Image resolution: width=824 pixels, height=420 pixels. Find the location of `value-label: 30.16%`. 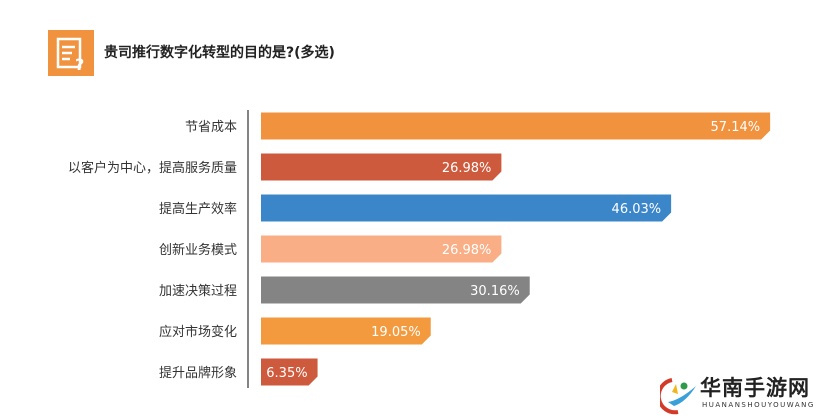

value-label: 30.16% is located at coordinates (495, 291).